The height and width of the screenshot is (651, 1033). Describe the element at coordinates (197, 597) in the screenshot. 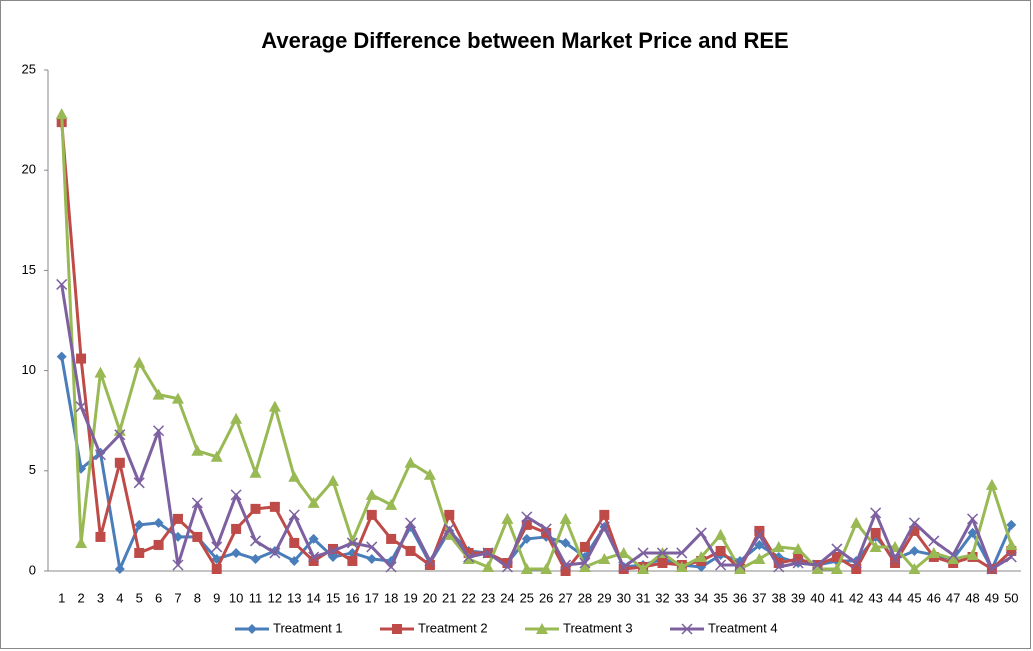

I see `x-tick-label: 8` at that location.